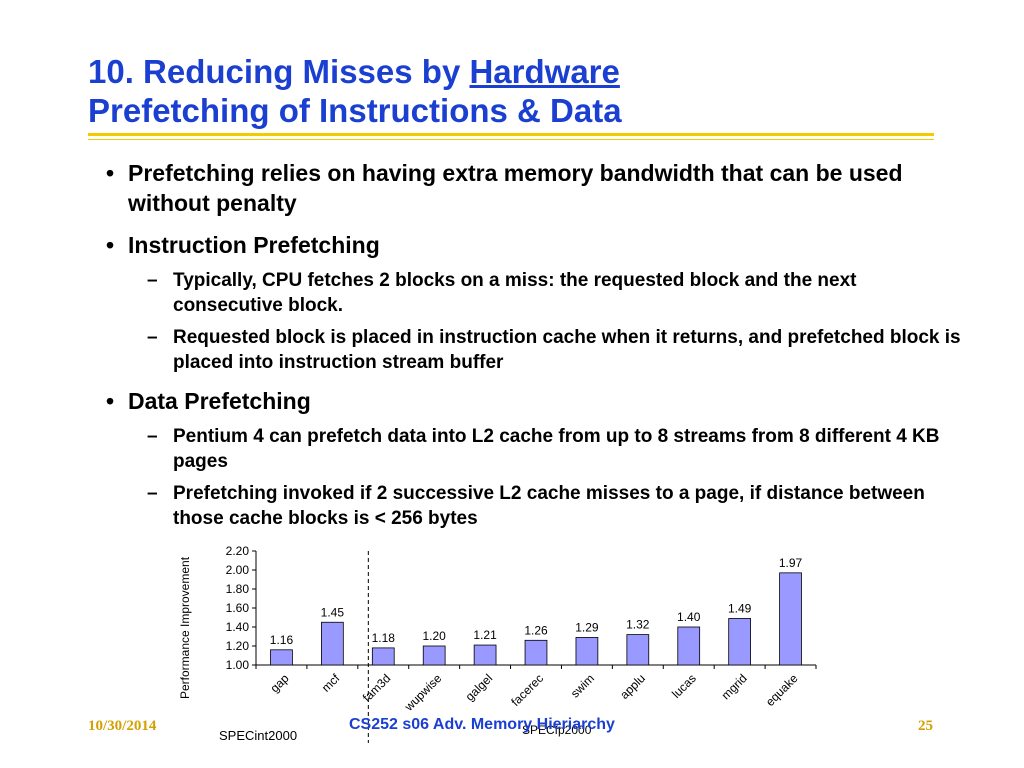  I want to click on bar-gap, so click(281, 657).